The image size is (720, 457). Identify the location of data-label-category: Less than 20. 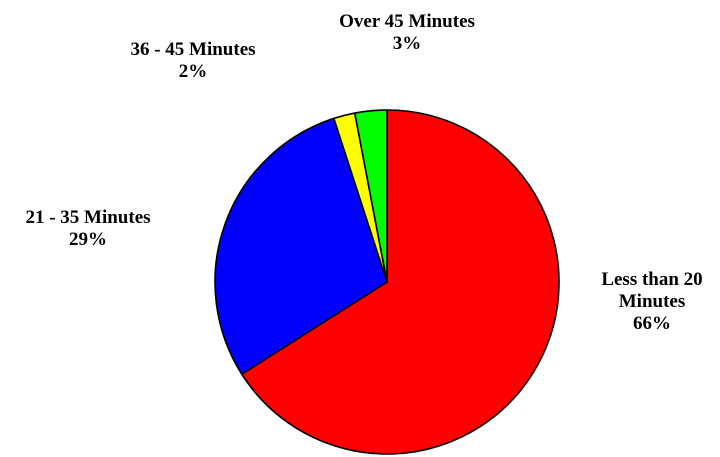
(651, 279).